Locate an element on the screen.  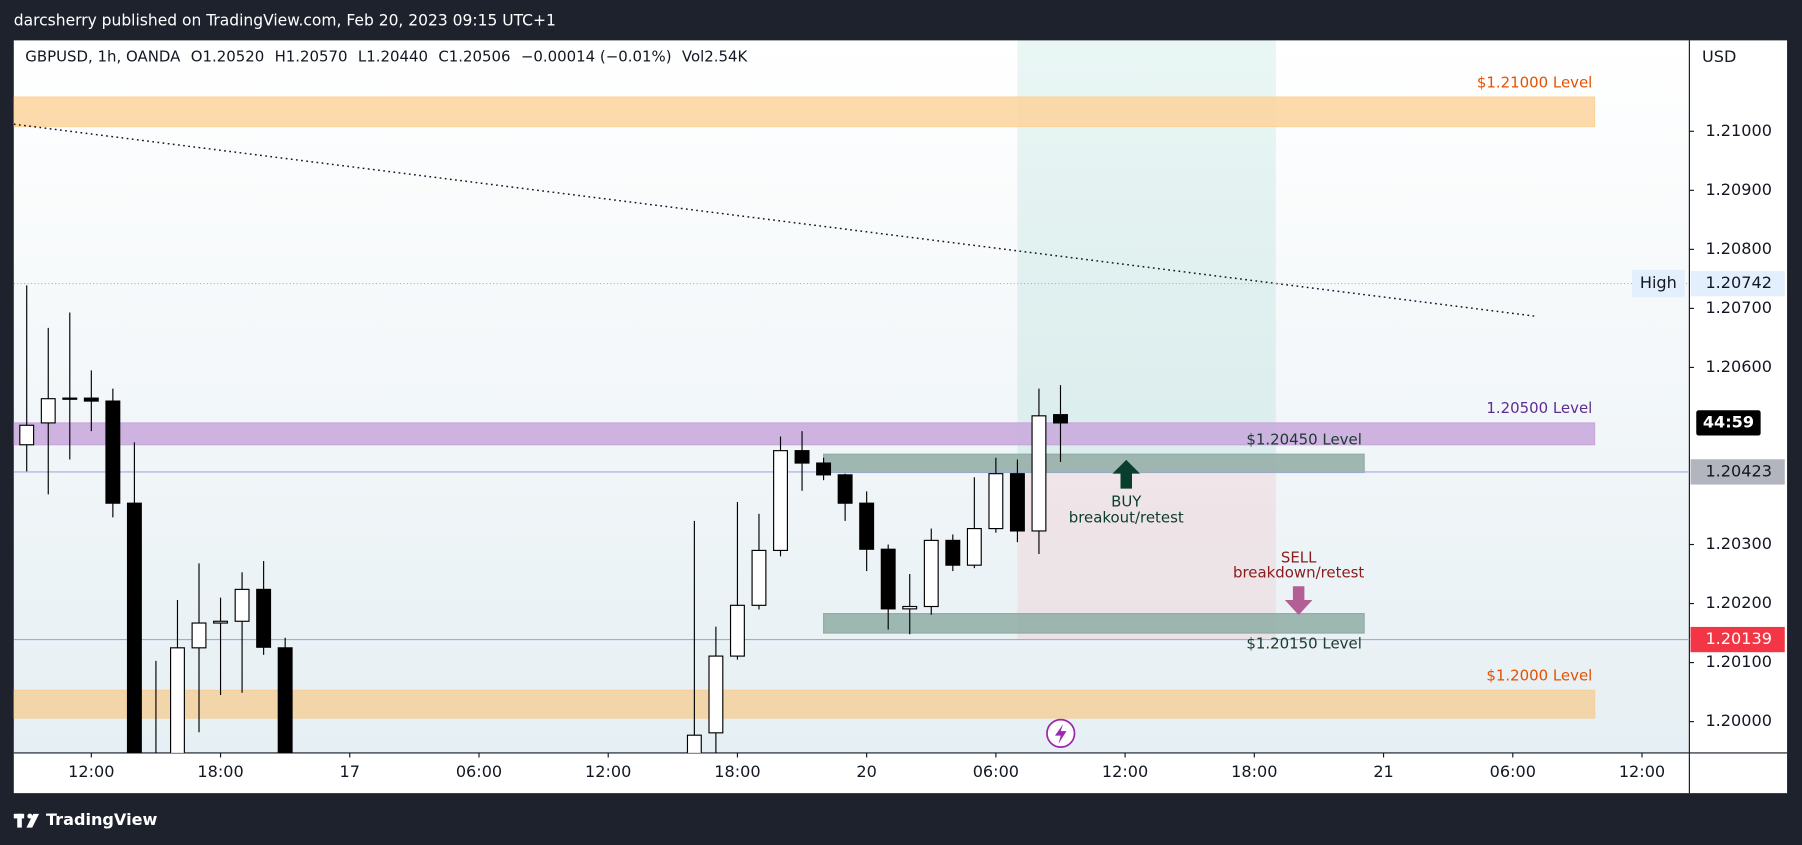
y-tick-label: 1.20000 is located at coordinates (1738, 720).